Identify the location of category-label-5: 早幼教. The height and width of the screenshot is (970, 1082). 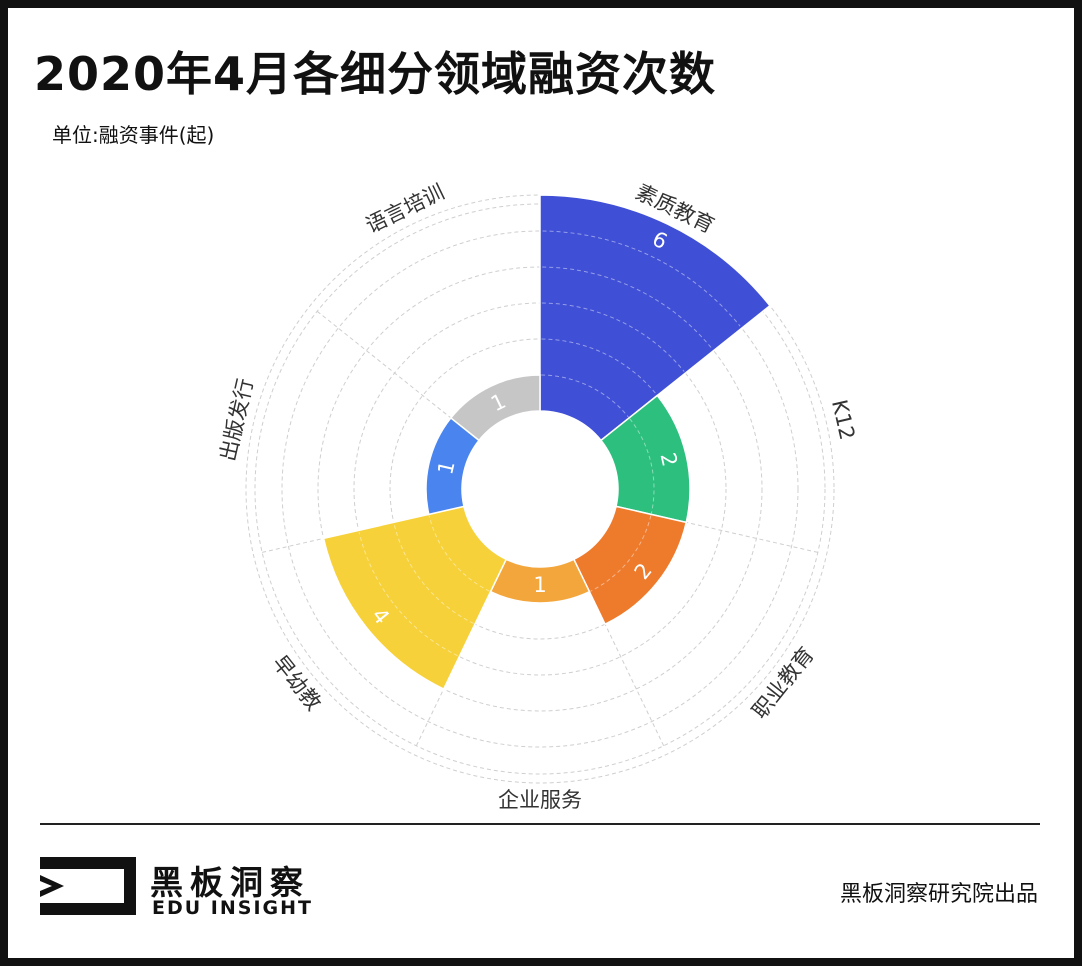
(297, 683).